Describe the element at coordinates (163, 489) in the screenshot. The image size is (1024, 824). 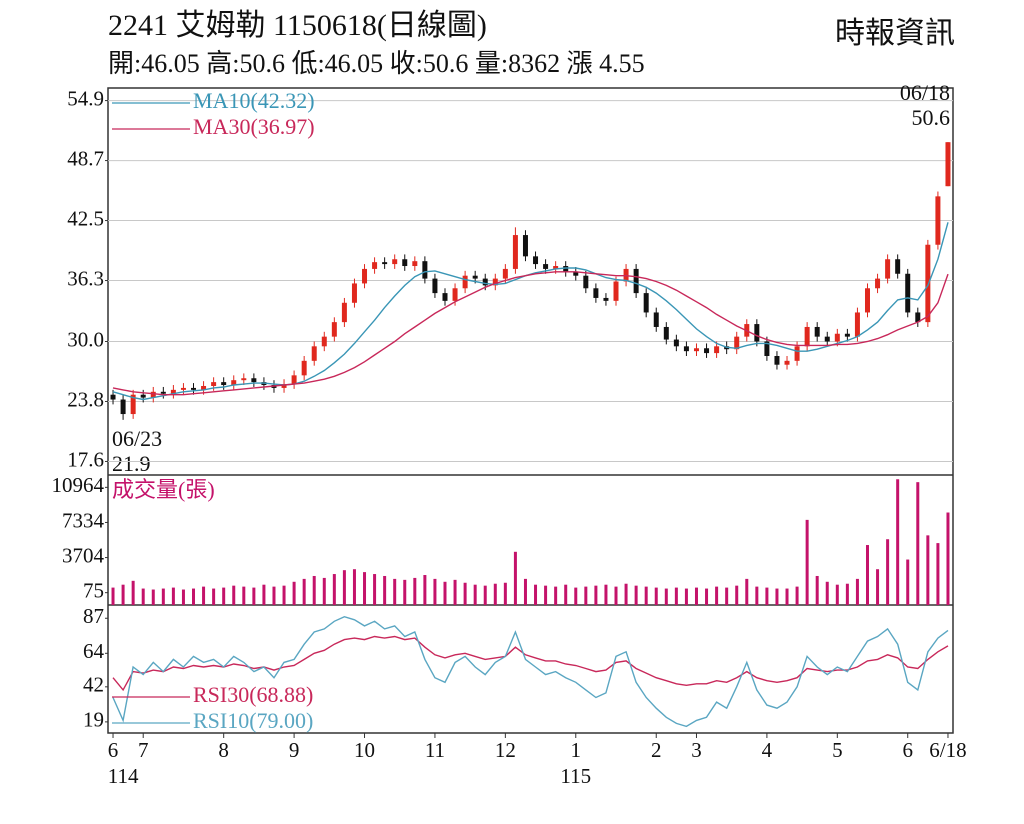
I see `panel-title: 成交量(張)` at that location.